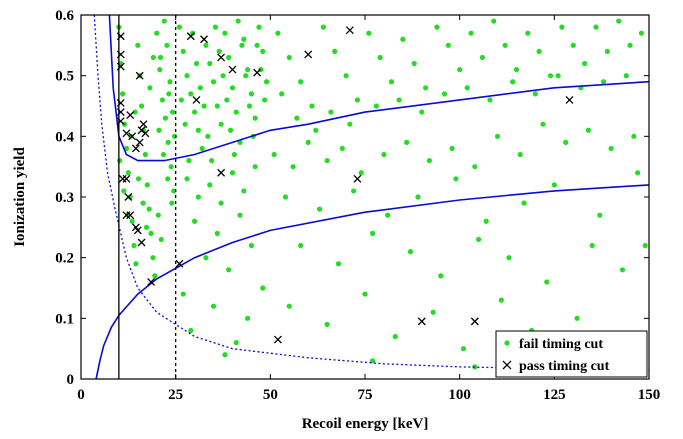 This screenshot has height=439, width=683. I want to click on y-tick-label: 0, so click(71, 380).